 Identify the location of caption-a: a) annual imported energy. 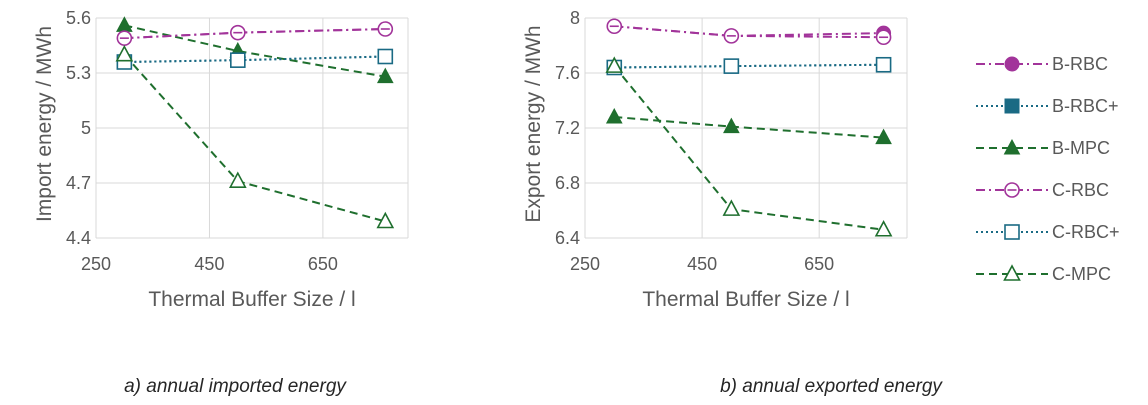
(235, 386).